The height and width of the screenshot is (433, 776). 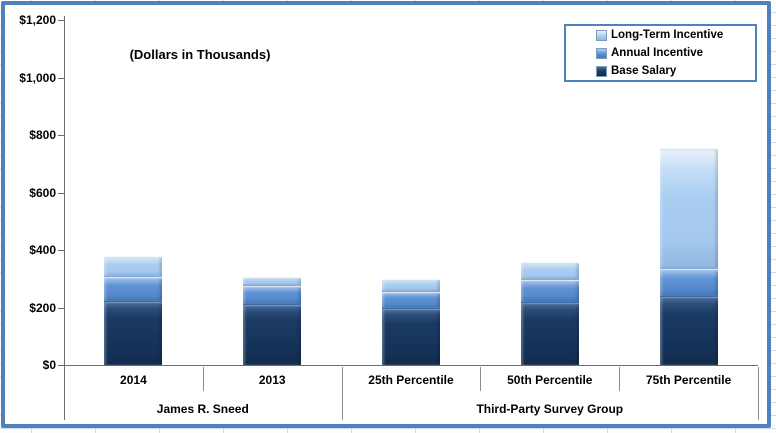 I want to click on bar-50th-percentile-long-term-incentive, so click(x=550, y=271).